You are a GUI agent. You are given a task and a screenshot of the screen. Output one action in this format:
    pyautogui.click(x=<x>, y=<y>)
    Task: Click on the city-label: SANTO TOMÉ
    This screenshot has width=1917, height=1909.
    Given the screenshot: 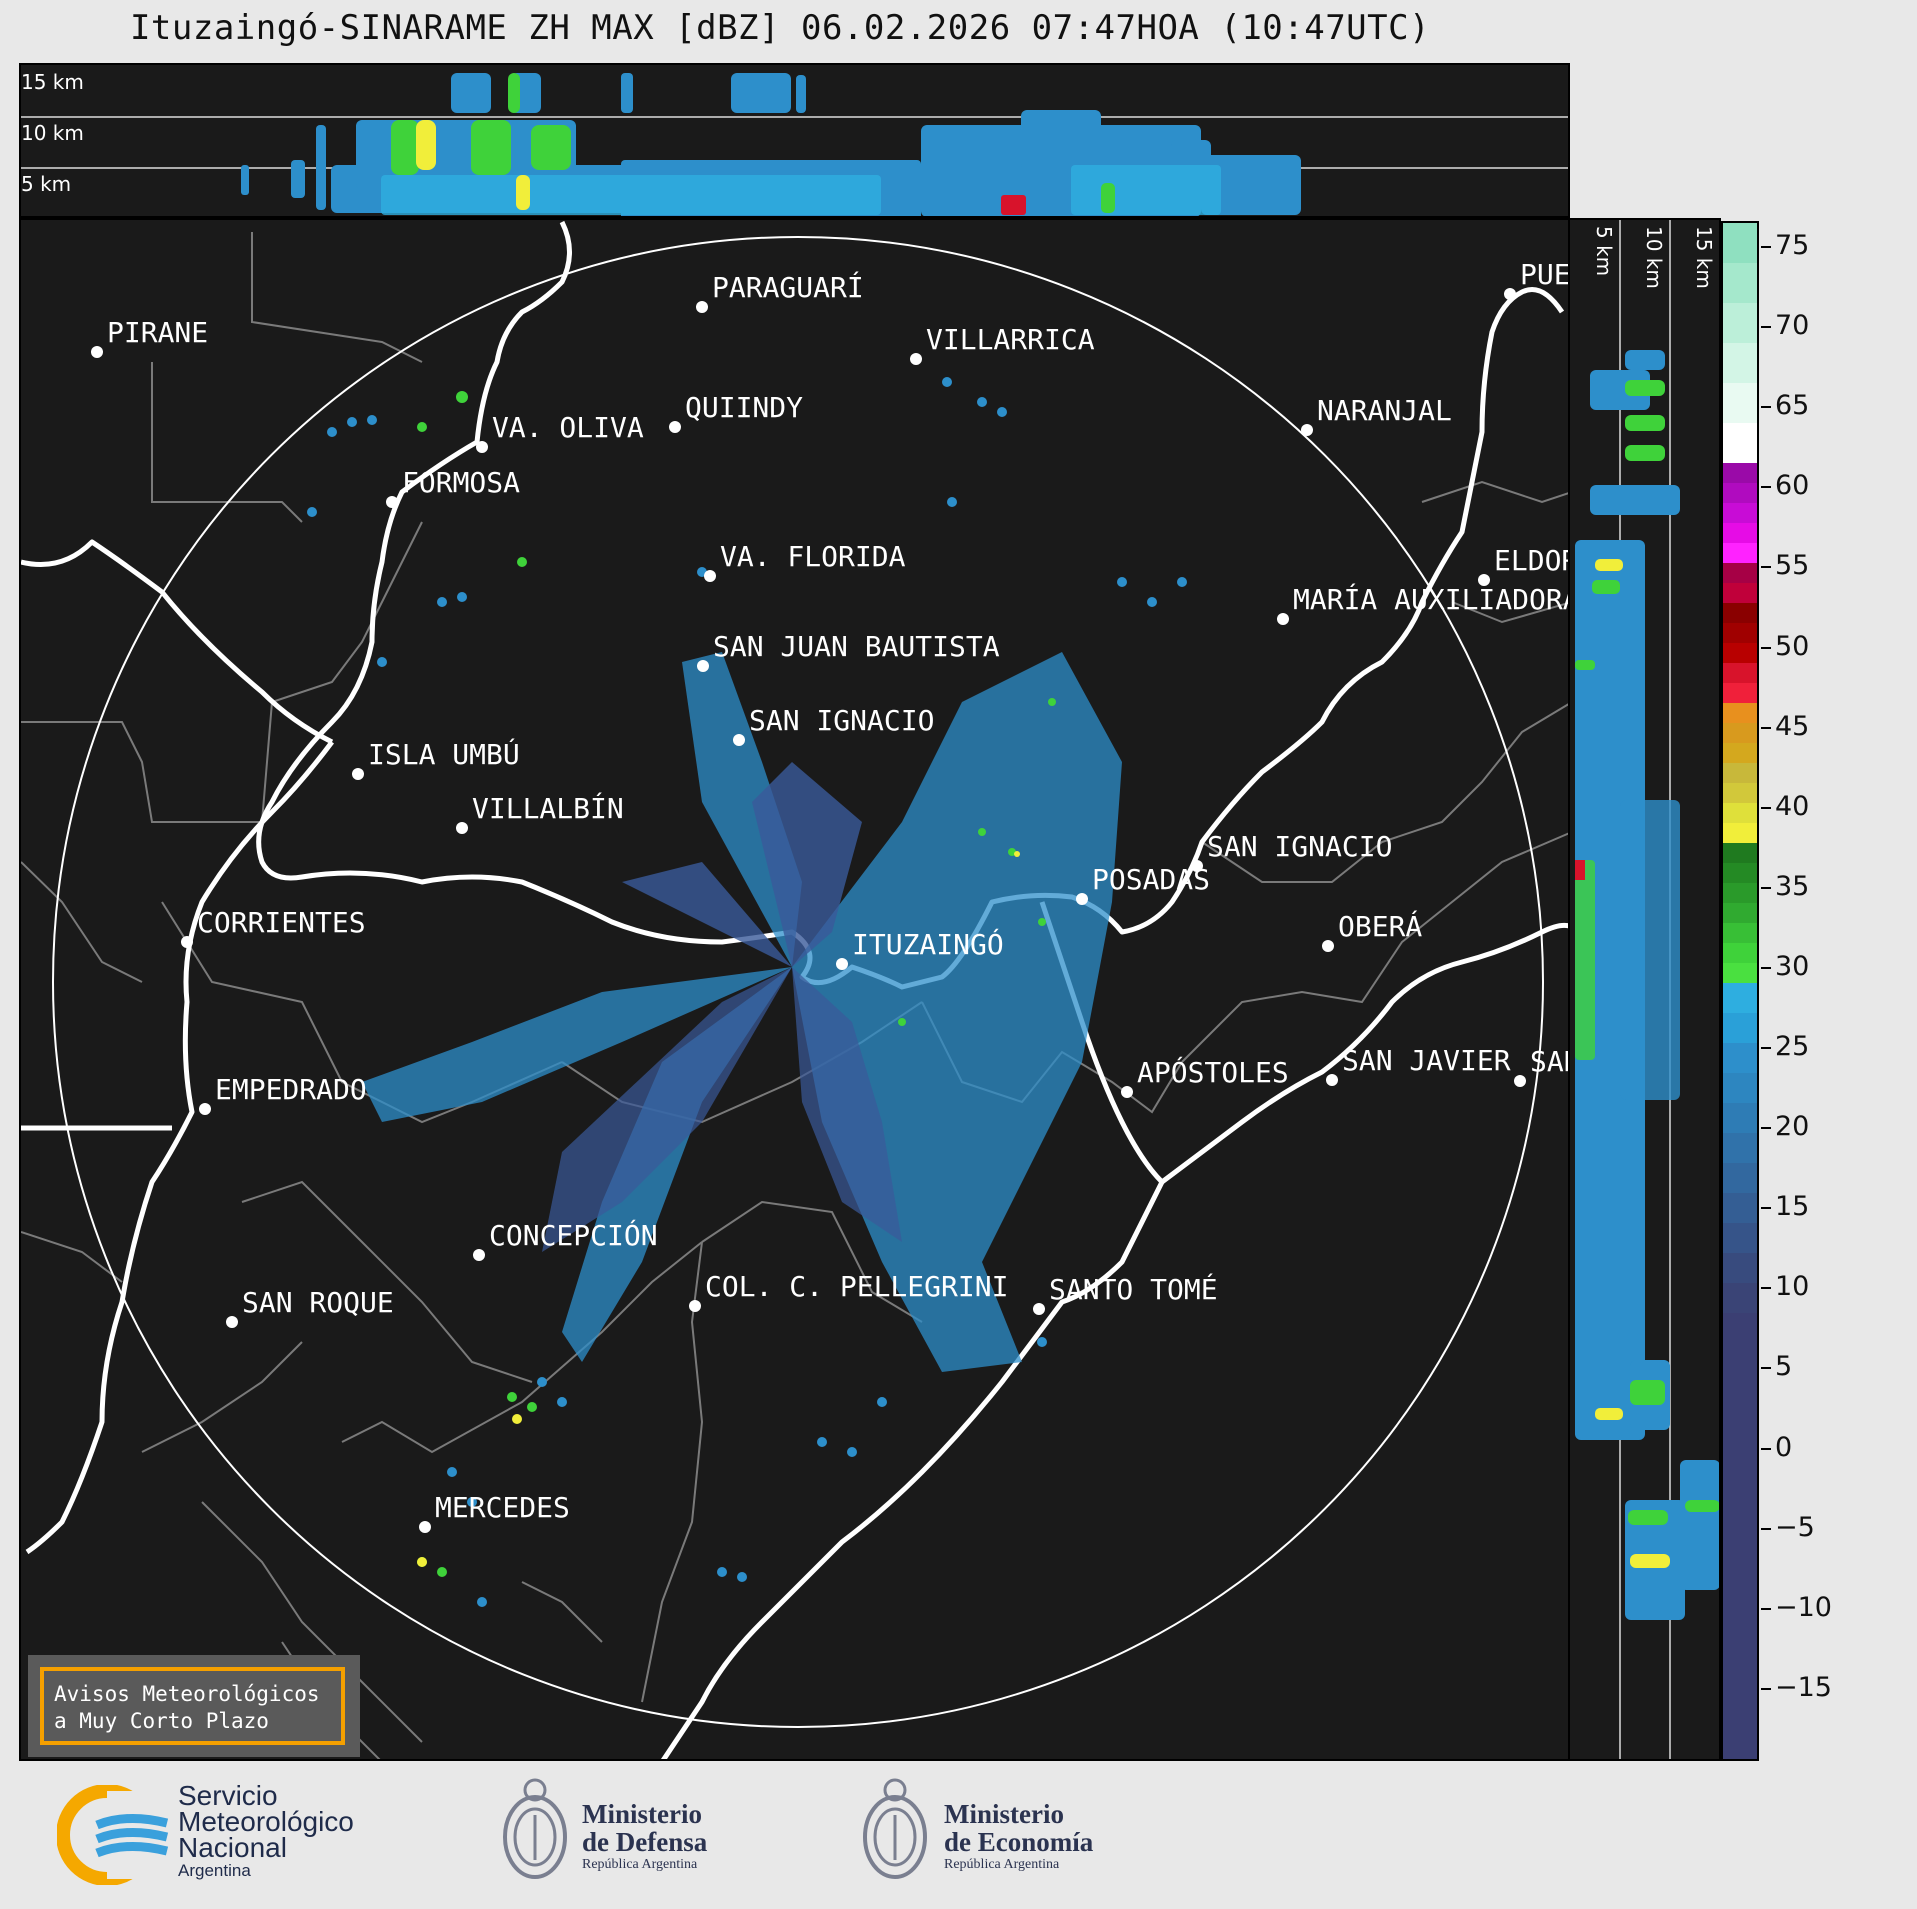 What is the action you would take?
    pyautogui.click(x=1133, y=1289)
    